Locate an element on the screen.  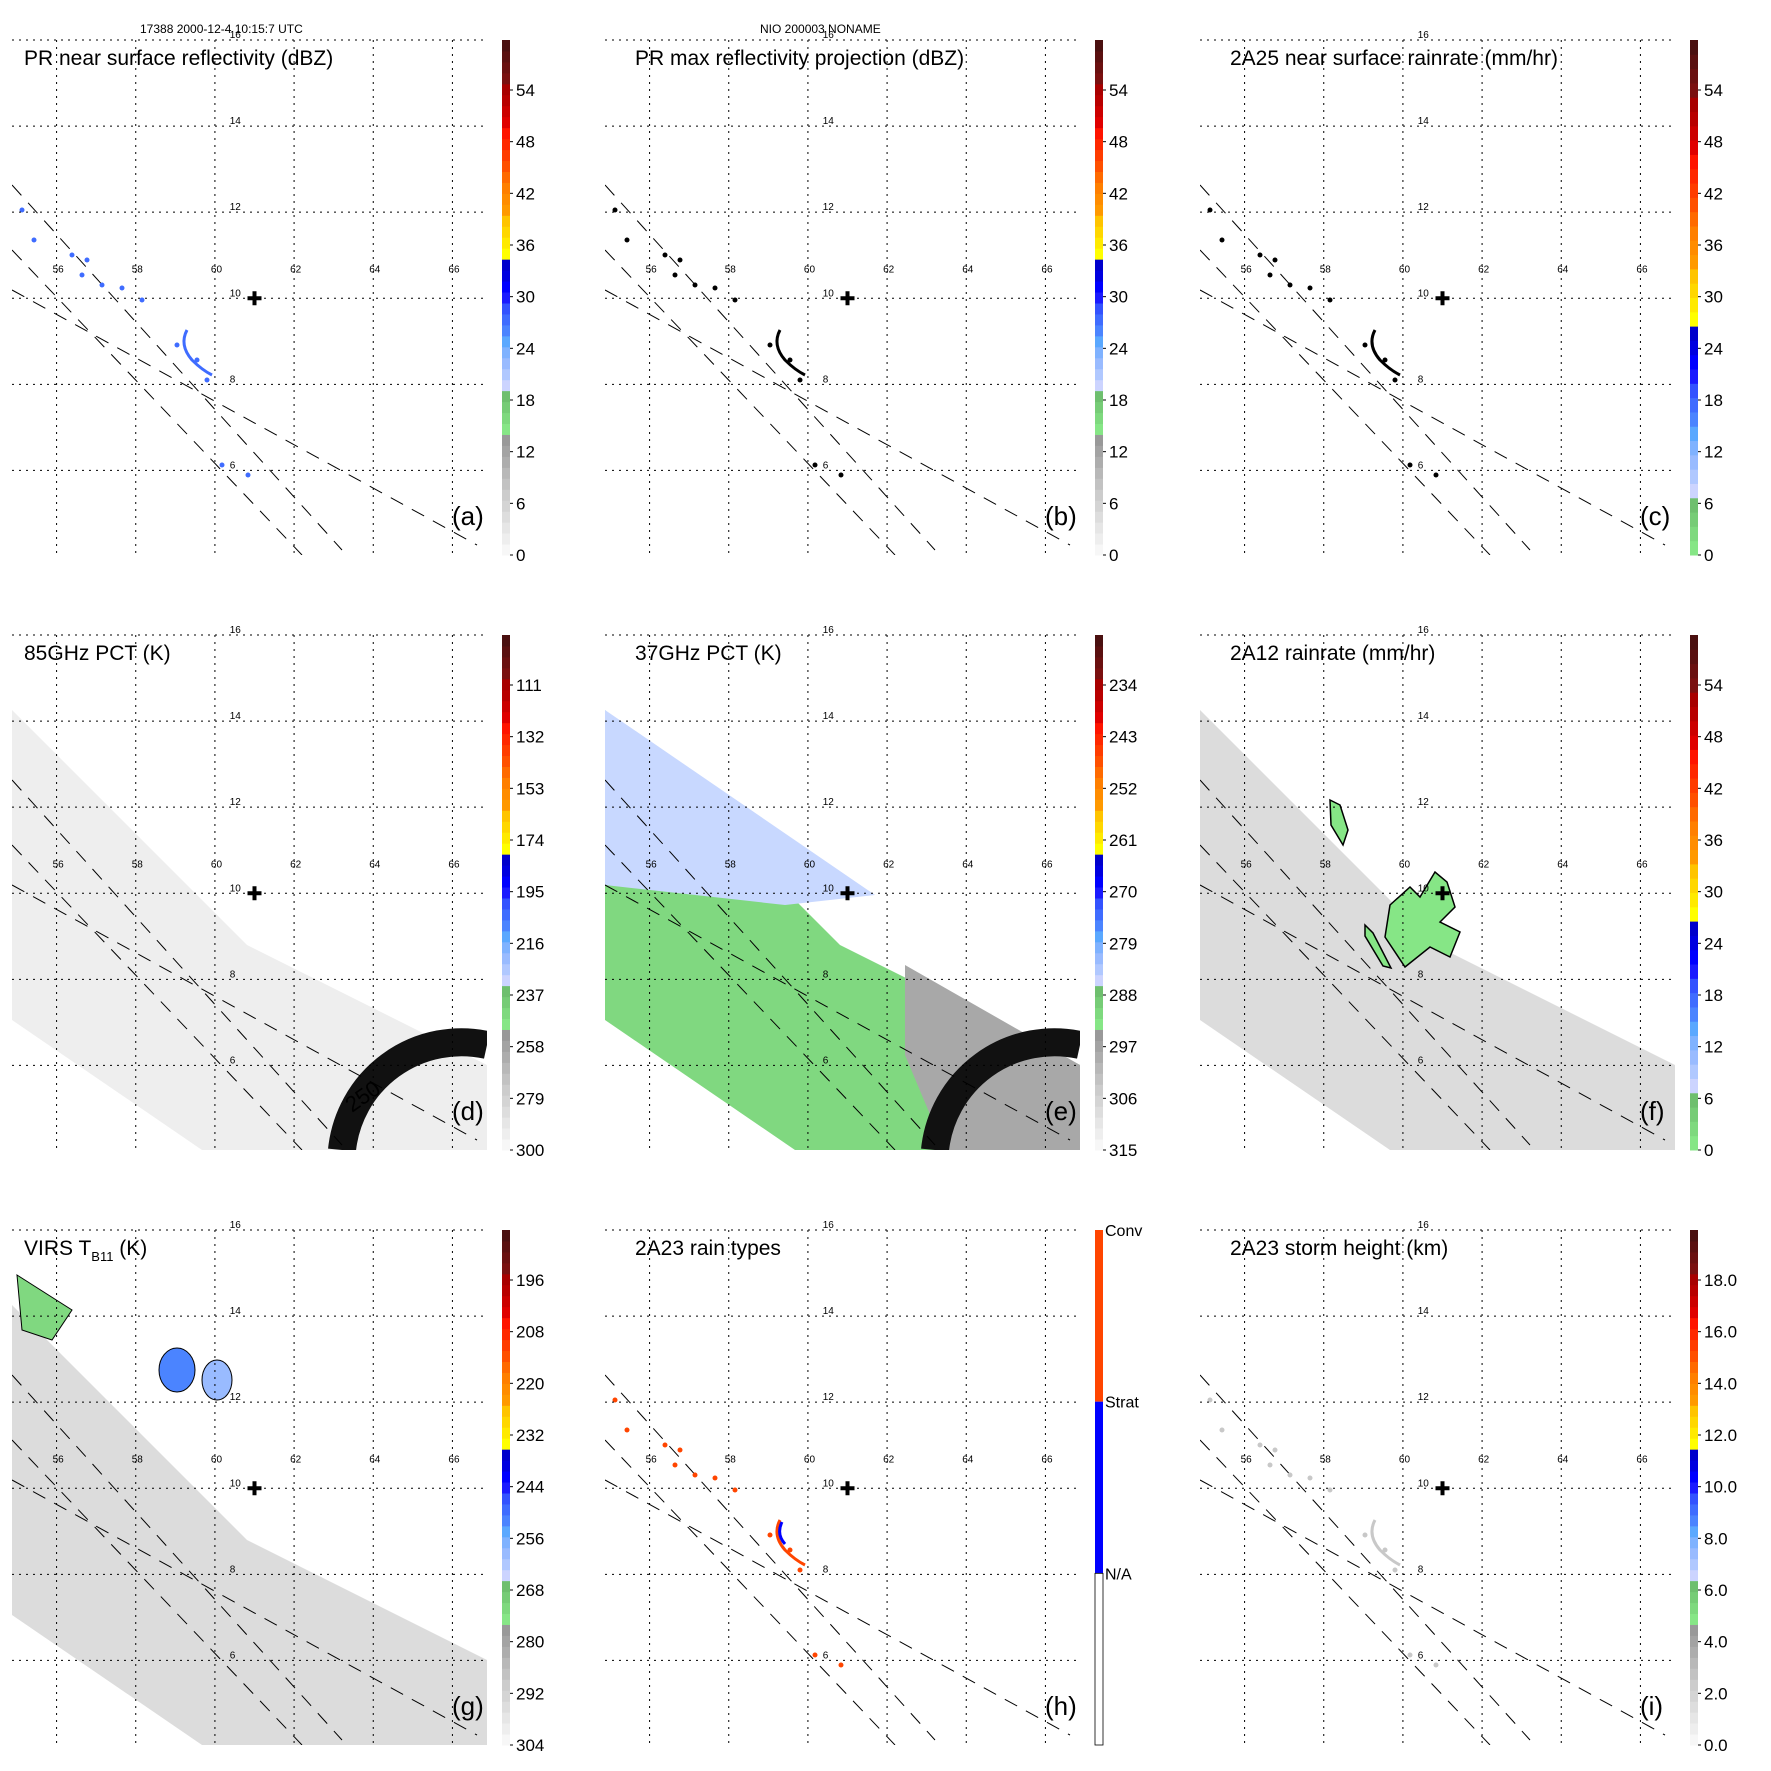
lon-tick-label: 66 is located at coordinates (1047, 269).